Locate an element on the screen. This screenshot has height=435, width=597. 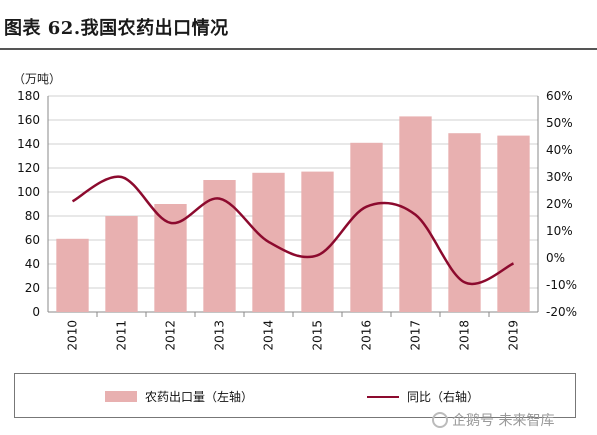
x-axis-tick-label: 2011 is located at coordinates (122, 335).